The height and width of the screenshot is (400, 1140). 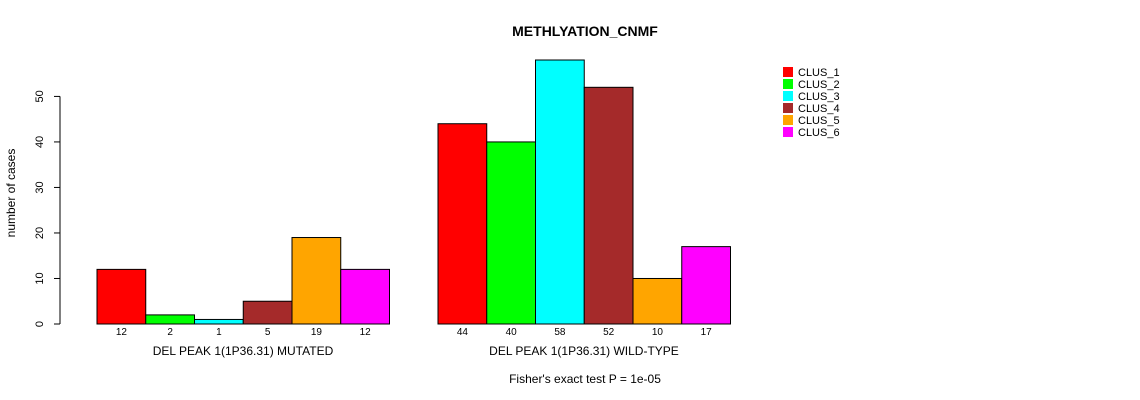 What do you see at coordinates (40, 233) in the screenshot?
I see `y-tick-label: 20` at bounding box center [40, 233].